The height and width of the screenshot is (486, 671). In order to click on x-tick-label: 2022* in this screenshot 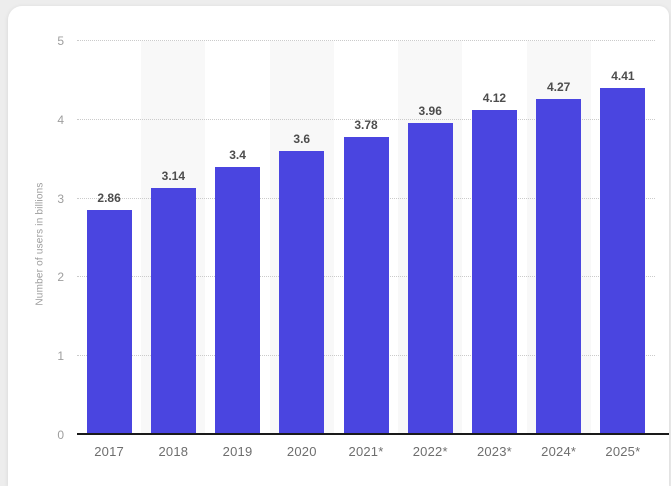, I will do `click(430, 451)`.